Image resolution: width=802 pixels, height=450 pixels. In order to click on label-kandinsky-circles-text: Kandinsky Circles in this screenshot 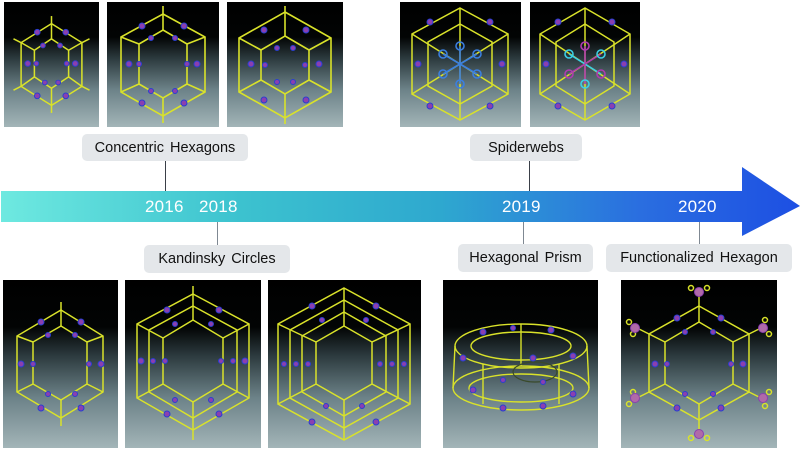, I will do `click(217, 259)`.